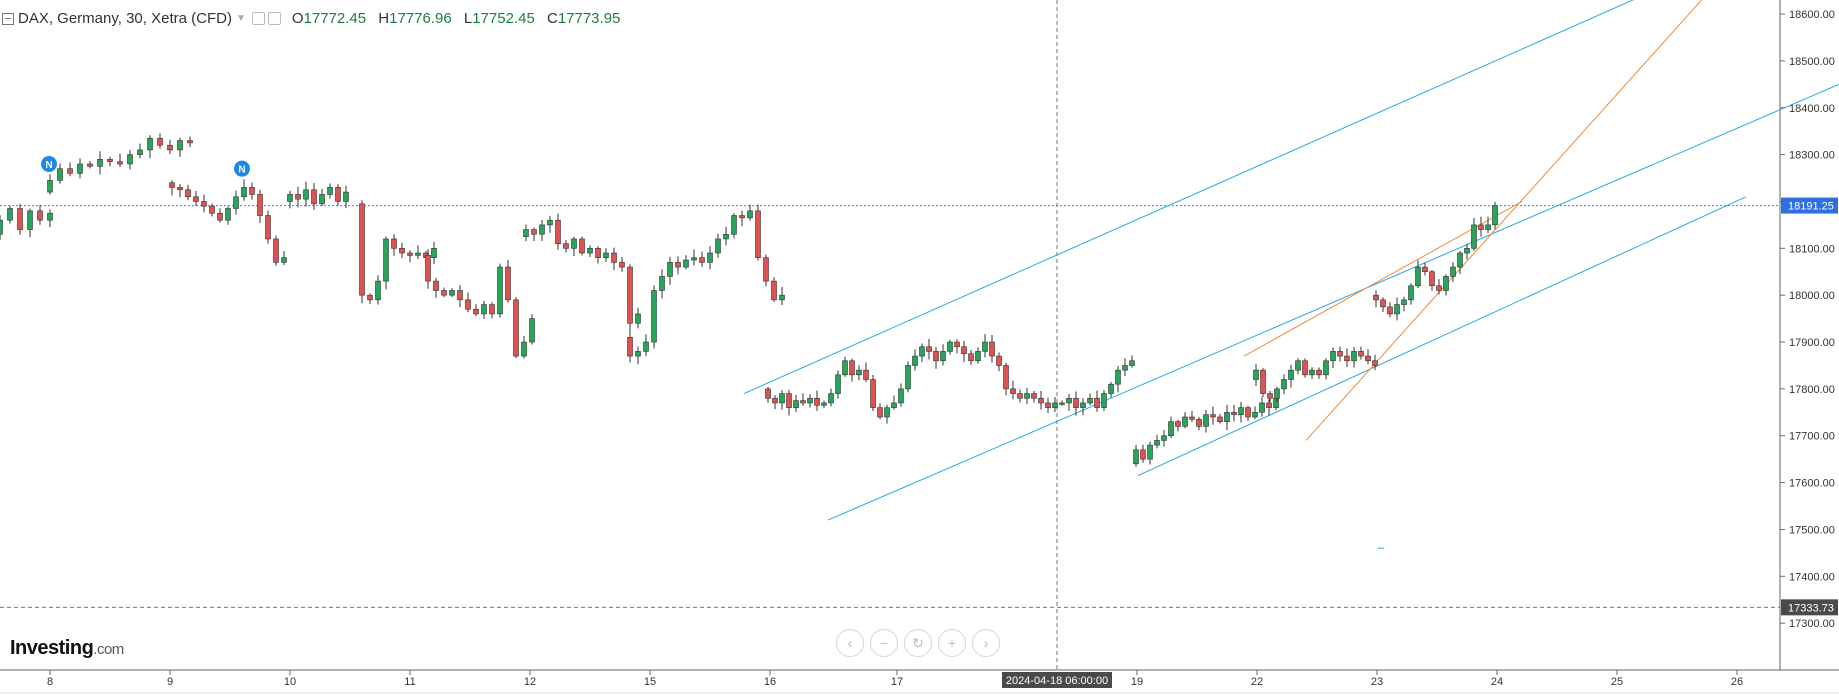 Image resolution: width=1839 pixels, height=697 pixels. What do you see at coordinates (460, 18) in the screenshot?
I see `ohlc-readout: O17772.45 H17776.96 L17752.45 C17773.95` at bounding box center [460, 18].